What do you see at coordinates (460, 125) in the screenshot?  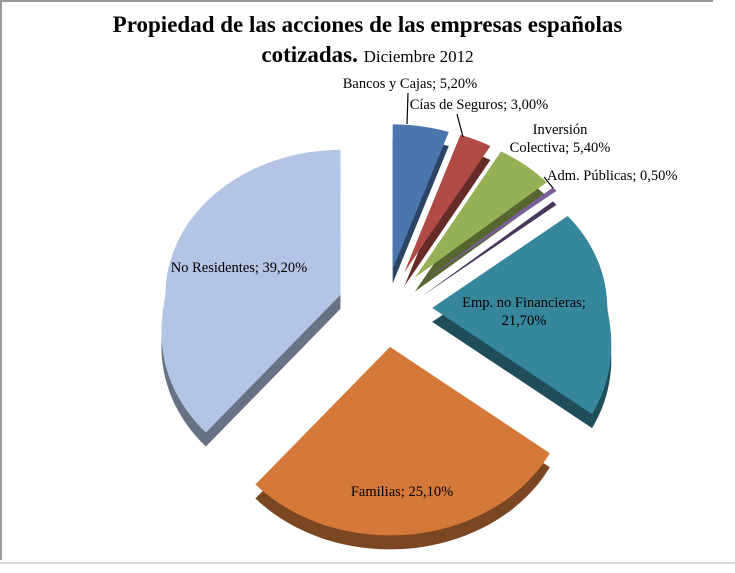 I see `leader-line-c-as-de-seguros` at bounding box center [460, 125].